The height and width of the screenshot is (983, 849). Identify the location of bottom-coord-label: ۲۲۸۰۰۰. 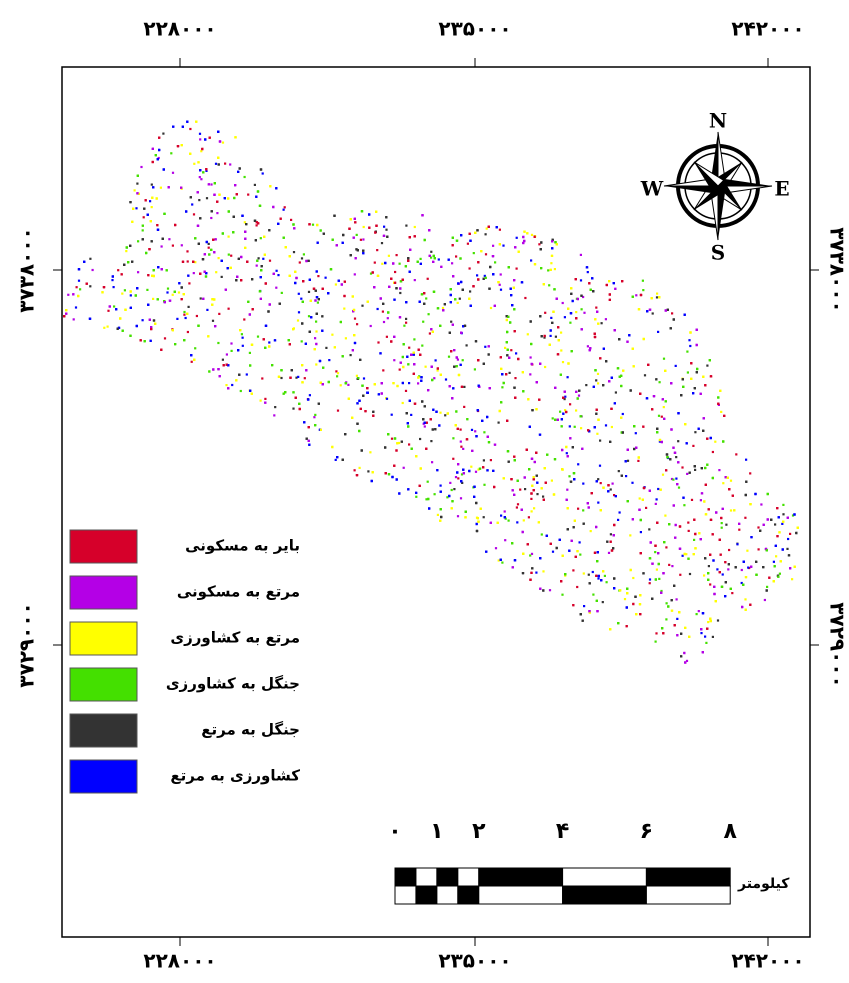
(179, 961).